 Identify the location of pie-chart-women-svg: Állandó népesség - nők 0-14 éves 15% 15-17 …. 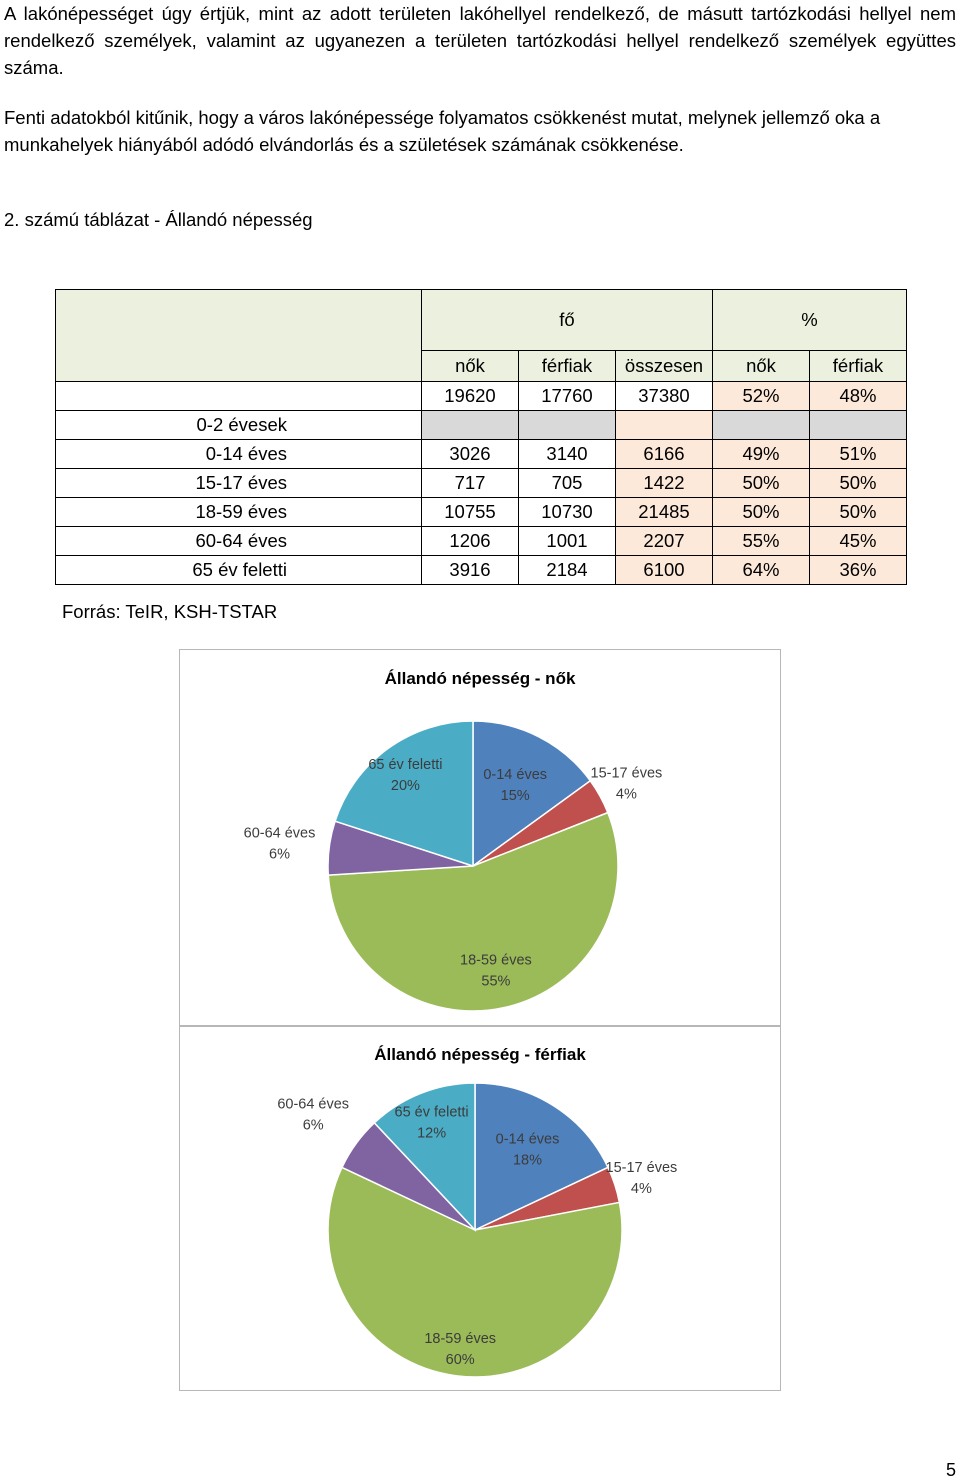
(453, 840).